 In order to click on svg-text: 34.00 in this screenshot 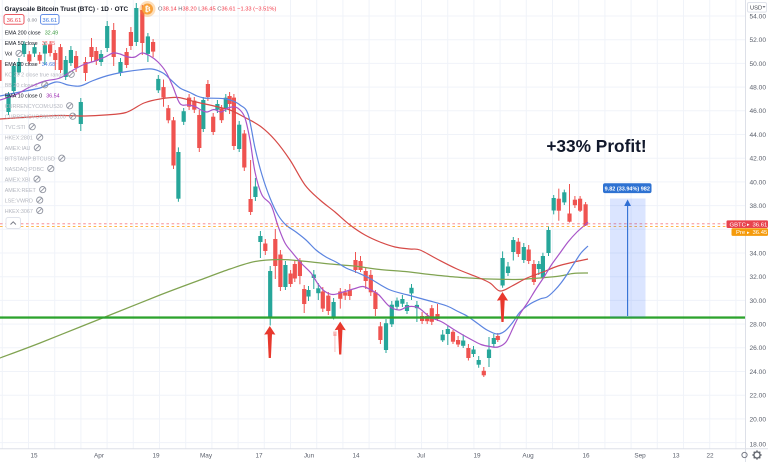, I will do `click(758, 253)`.